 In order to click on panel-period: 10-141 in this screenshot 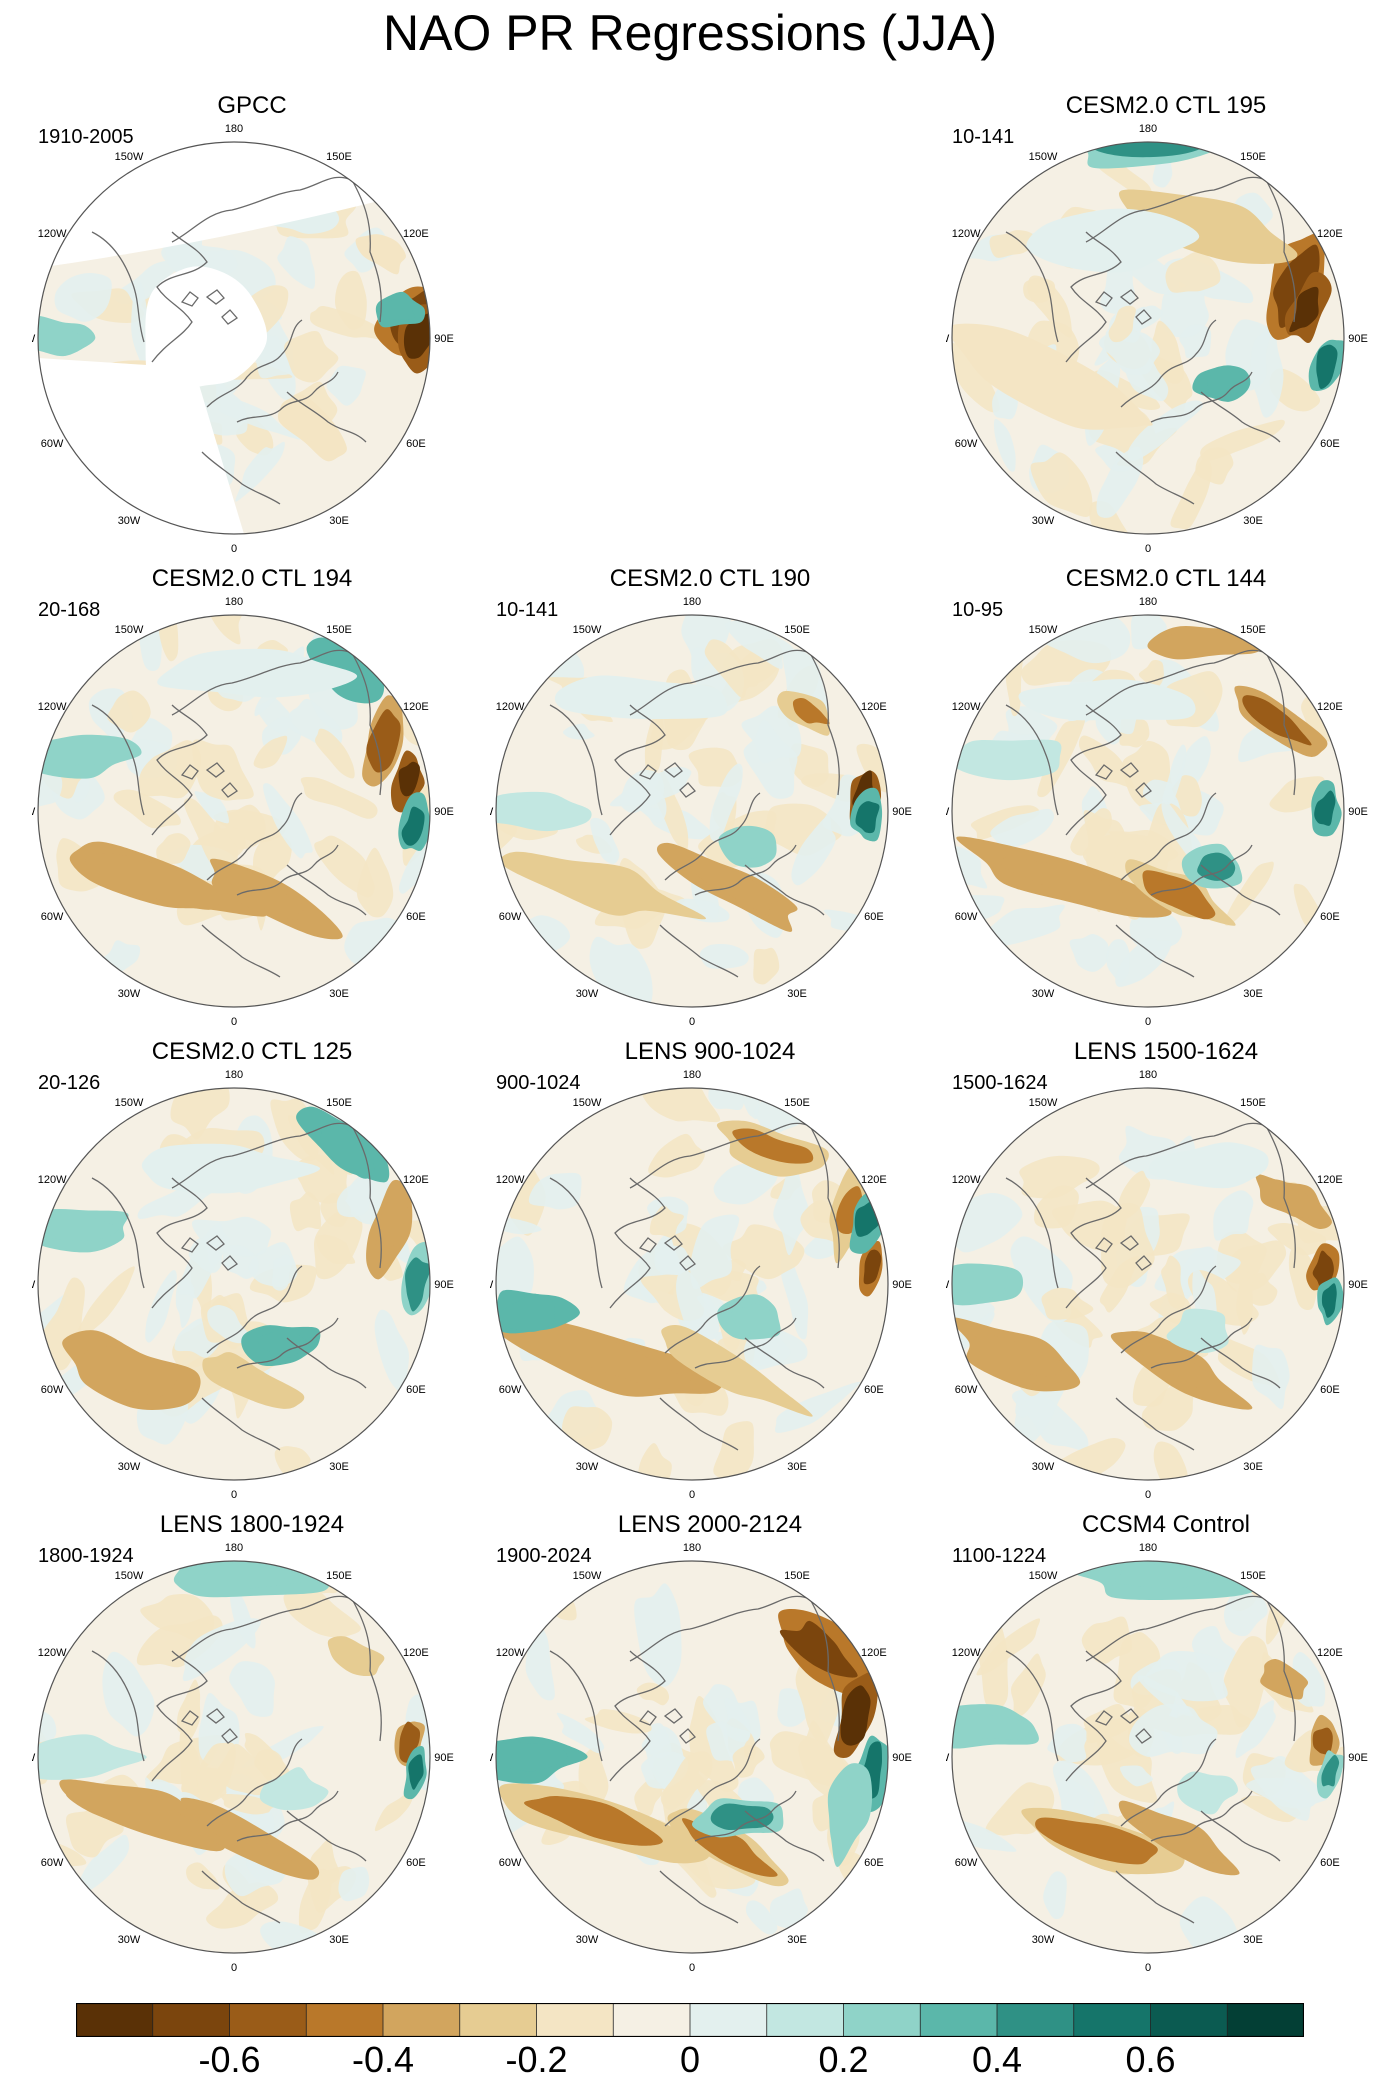, I will do `click(983, 137)`.